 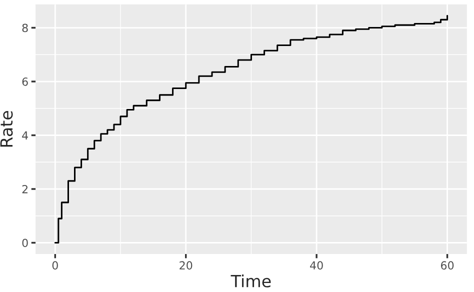 What do you see at coordinates (25, 189) in the screenshot?
I see `y-tick-label: 2` at bounding box center [25, 189].